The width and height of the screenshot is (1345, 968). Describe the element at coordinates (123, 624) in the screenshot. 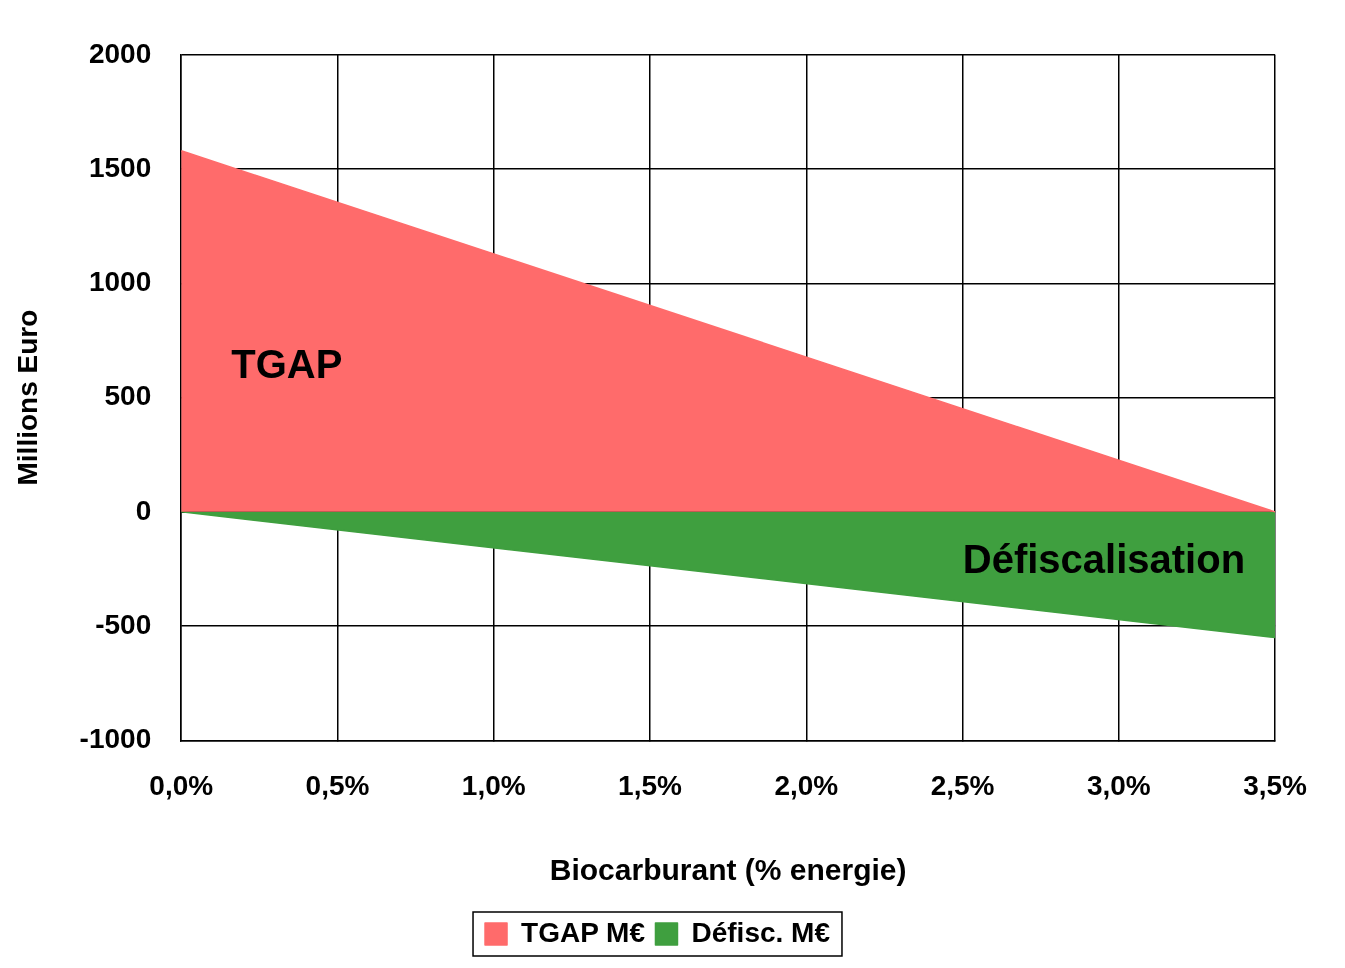

I see `y-tick-label: -500` at that location.